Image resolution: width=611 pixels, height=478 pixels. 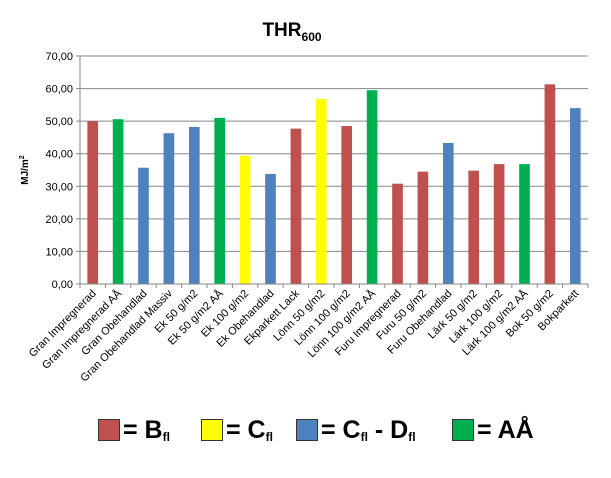 What do you see at coordinates (59, 220) in the screenshot?
I see `y-tick-label: 20,00` at bounding box center [59, 220].